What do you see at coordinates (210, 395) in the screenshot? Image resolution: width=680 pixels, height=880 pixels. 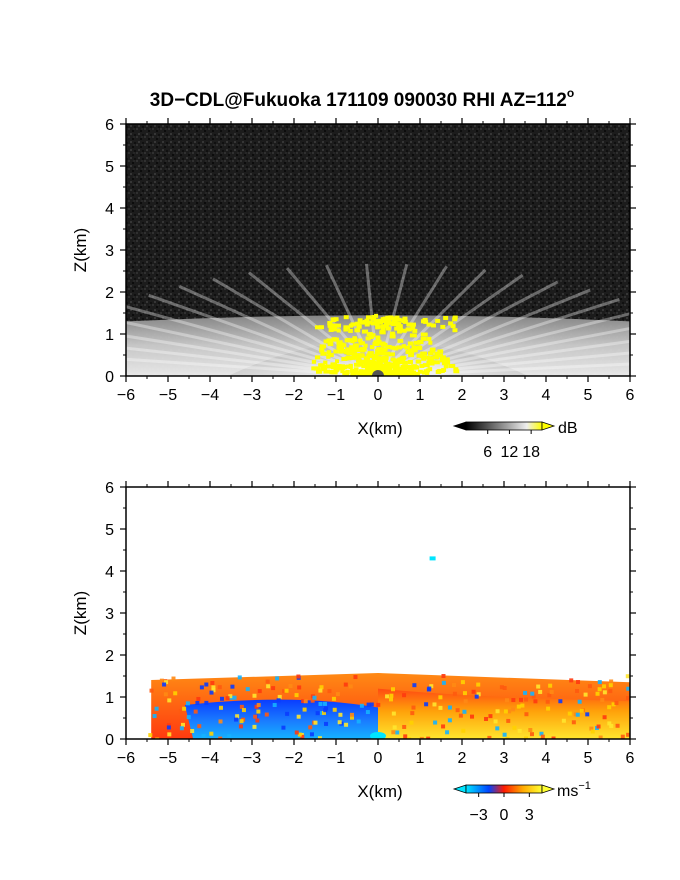 I see `x-tick-label: −4` at bounding box center [210, 395].